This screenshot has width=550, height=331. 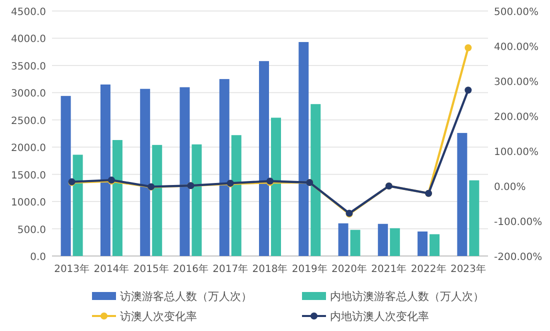 I want to click on y-tick-label: 2000.0, so click(x=28, y=148).